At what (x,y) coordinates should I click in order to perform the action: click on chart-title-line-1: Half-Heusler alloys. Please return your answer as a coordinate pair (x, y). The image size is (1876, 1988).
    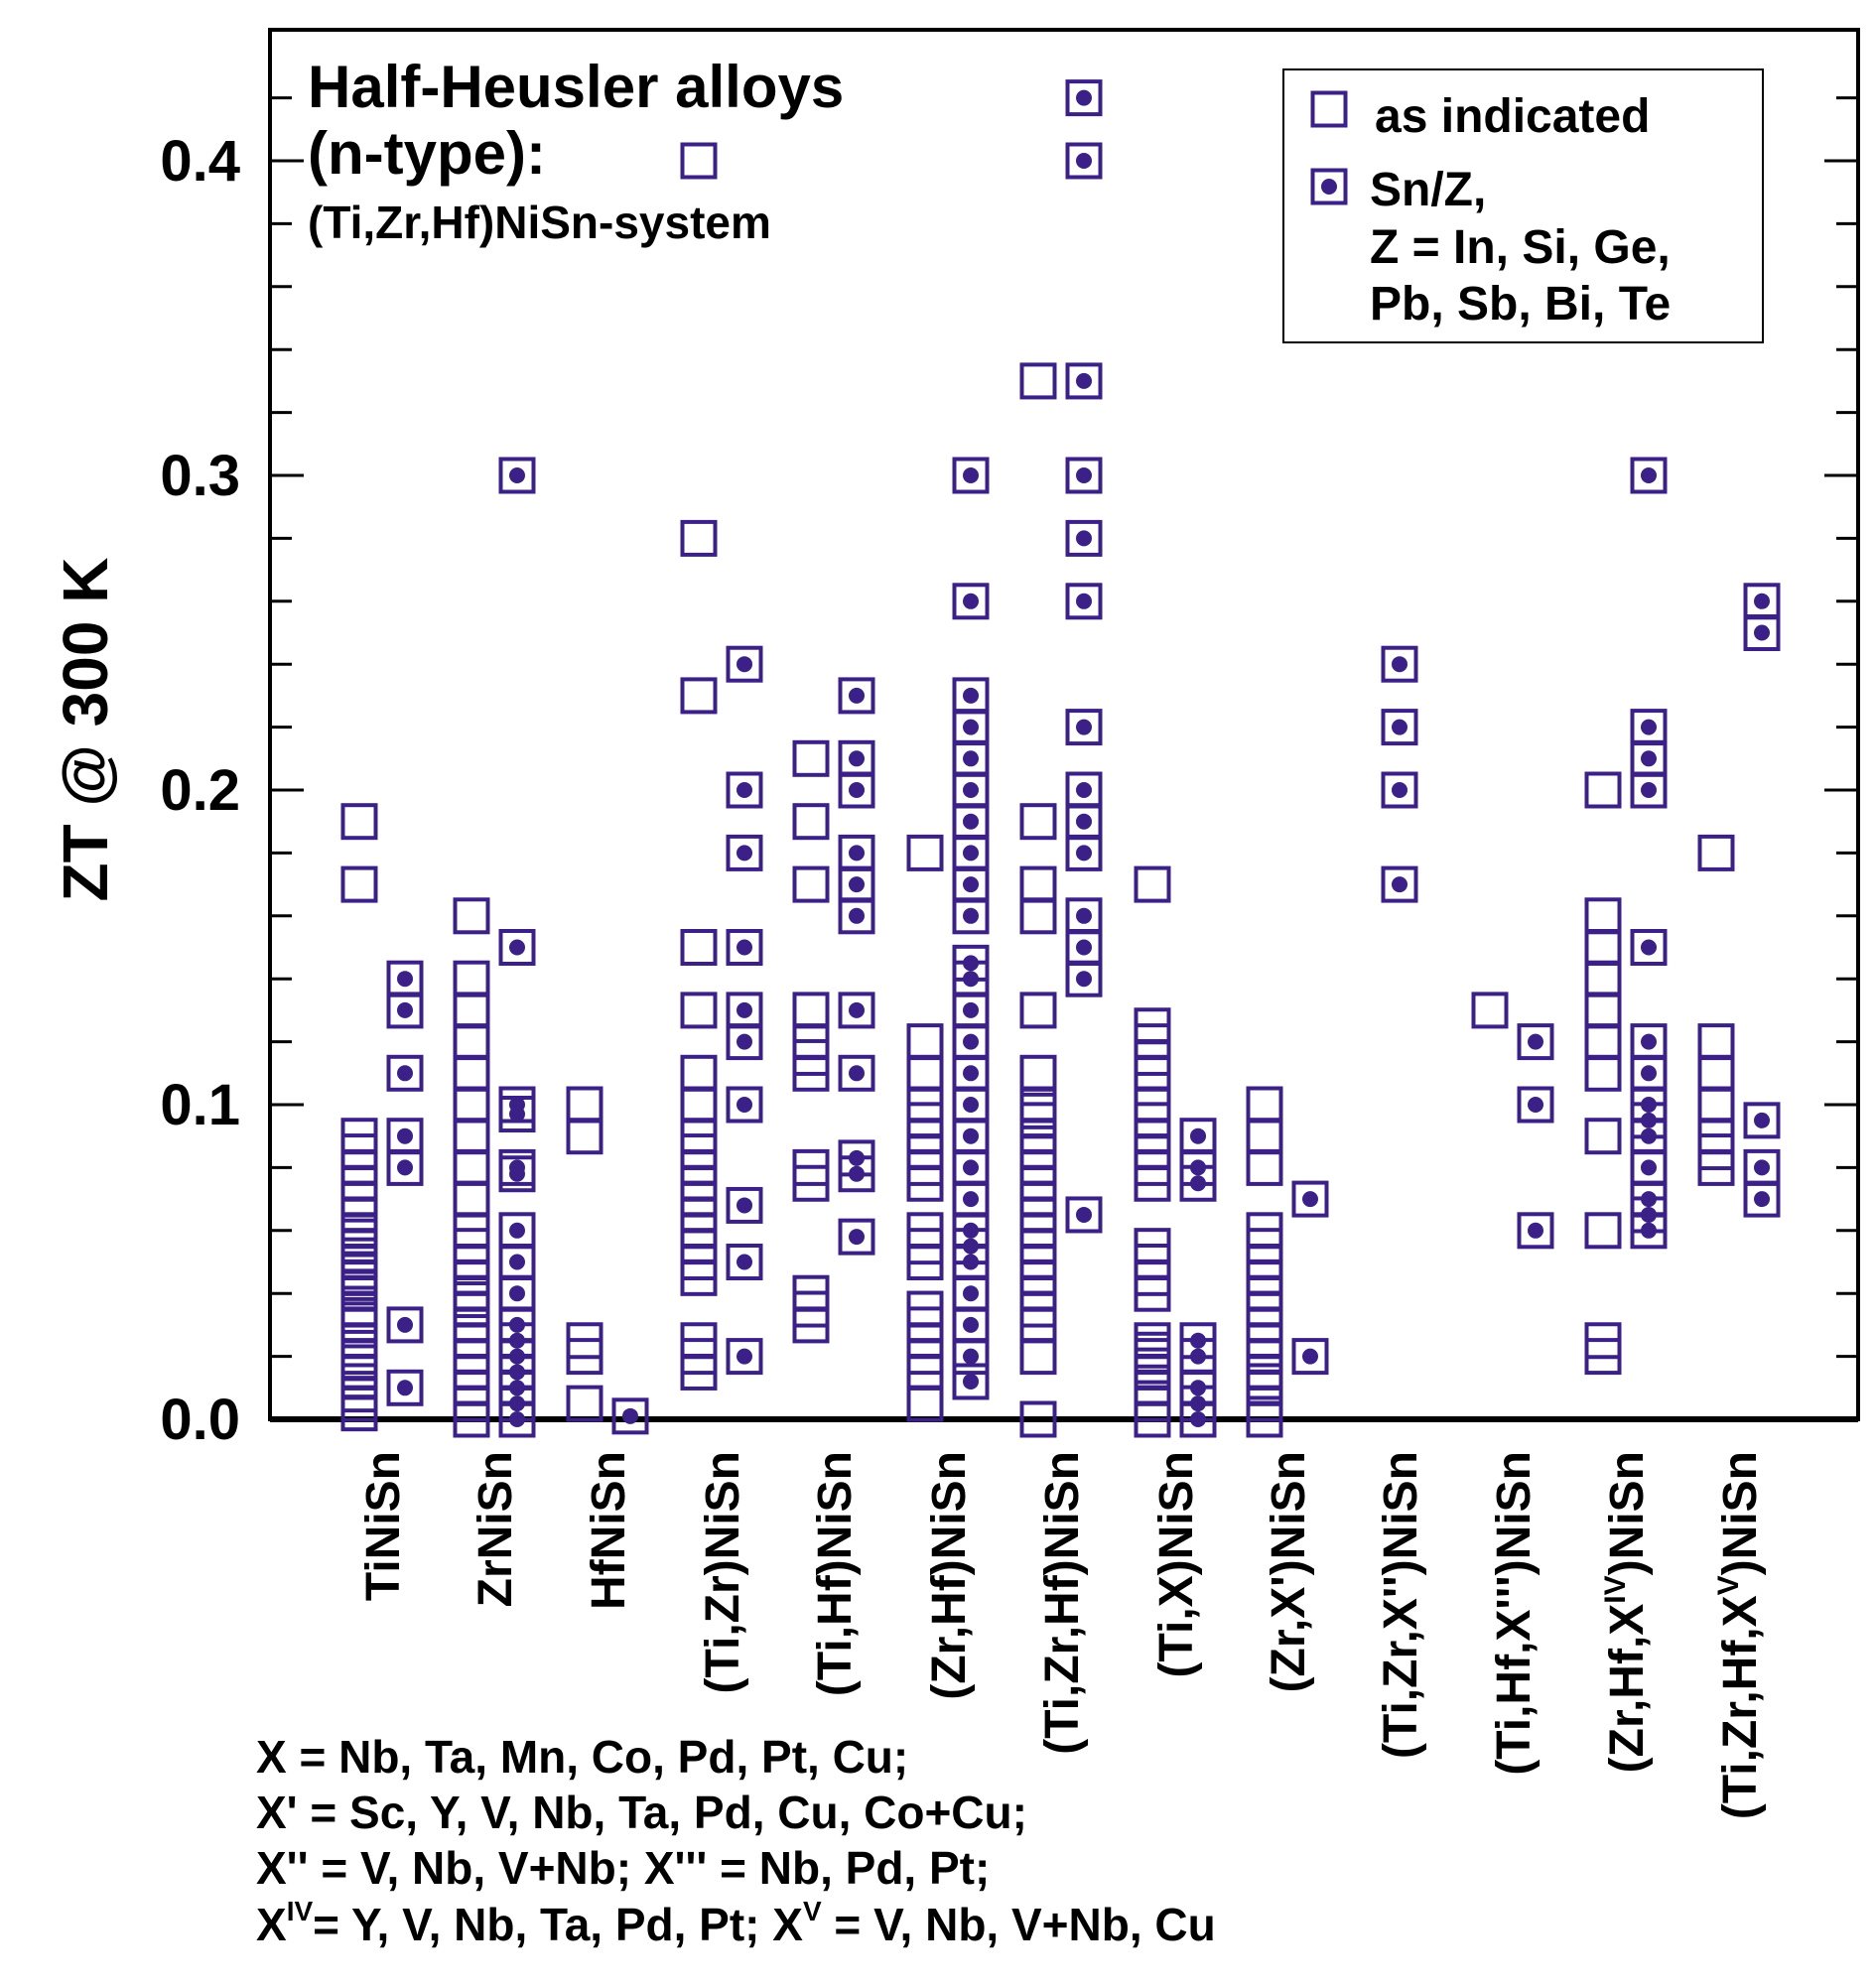
    Looking at the image, I should click on (576, 87).